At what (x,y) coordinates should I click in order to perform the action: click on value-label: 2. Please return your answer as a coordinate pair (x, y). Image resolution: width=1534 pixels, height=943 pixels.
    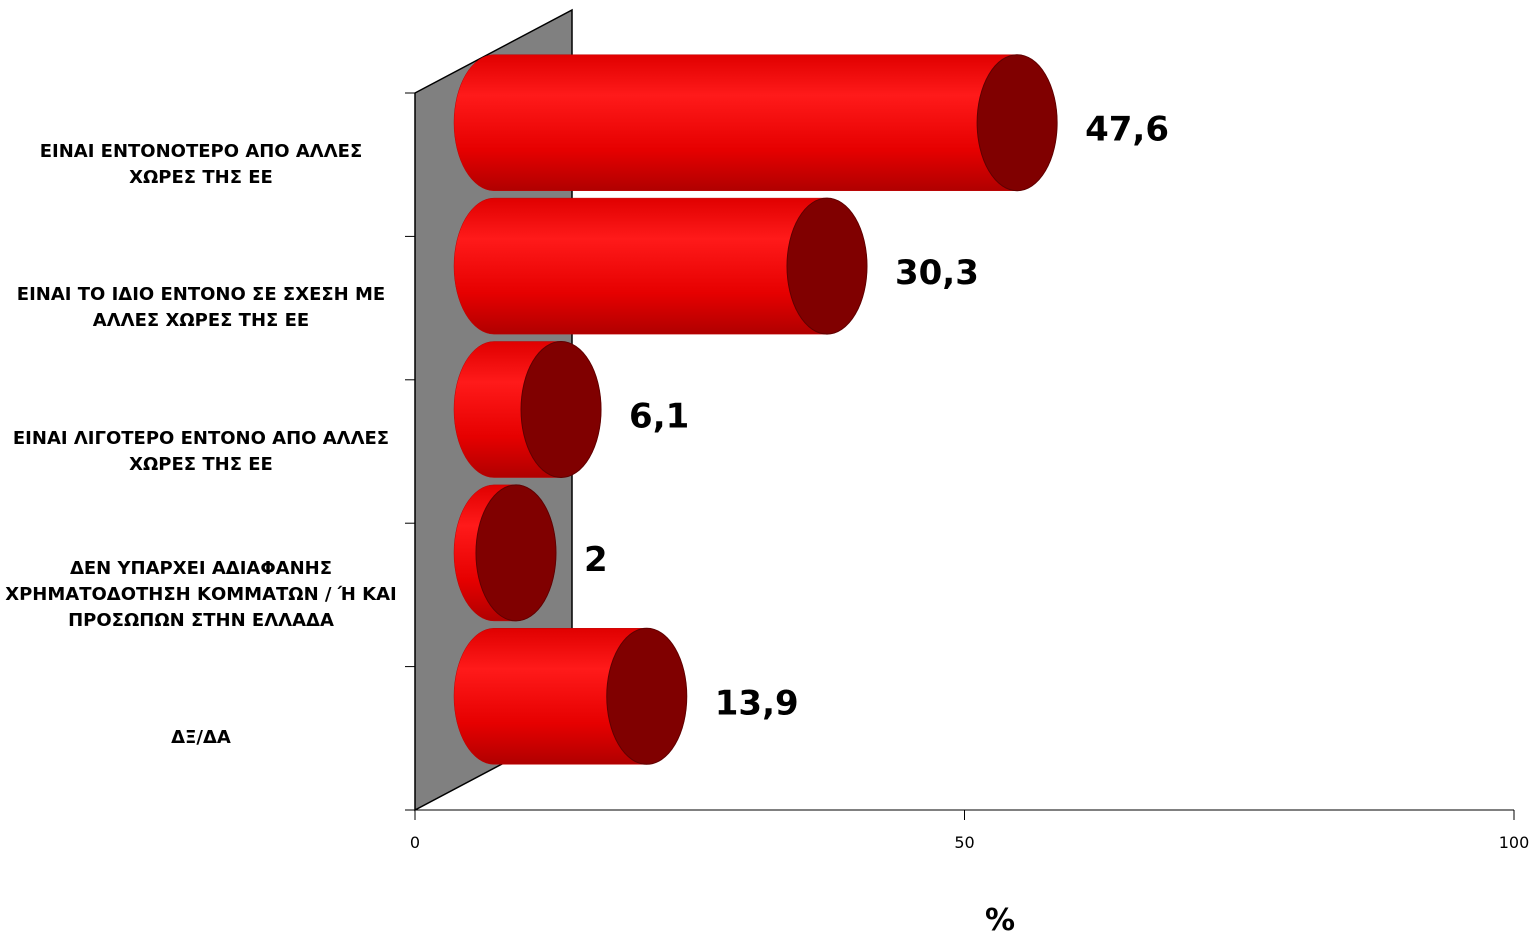
    Looking at the image, I should click on (596, 560).